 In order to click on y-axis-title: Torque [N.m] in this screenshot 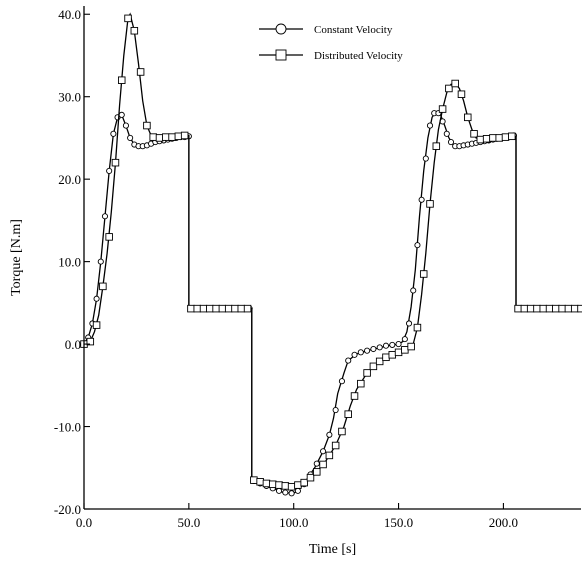, I will do `click(16, 257)`.